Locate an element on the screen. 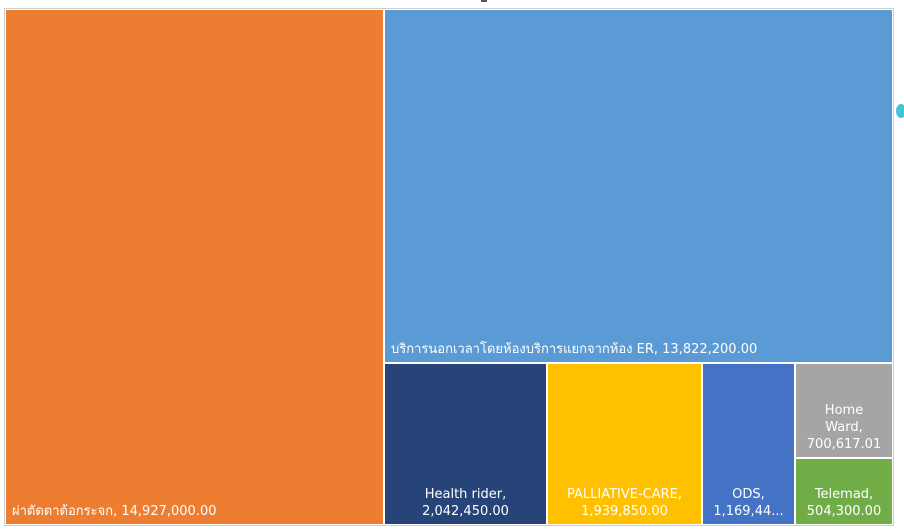 This screenshot has width=904, height=531. edge-handle-dot is located at coordinates (900, 111).